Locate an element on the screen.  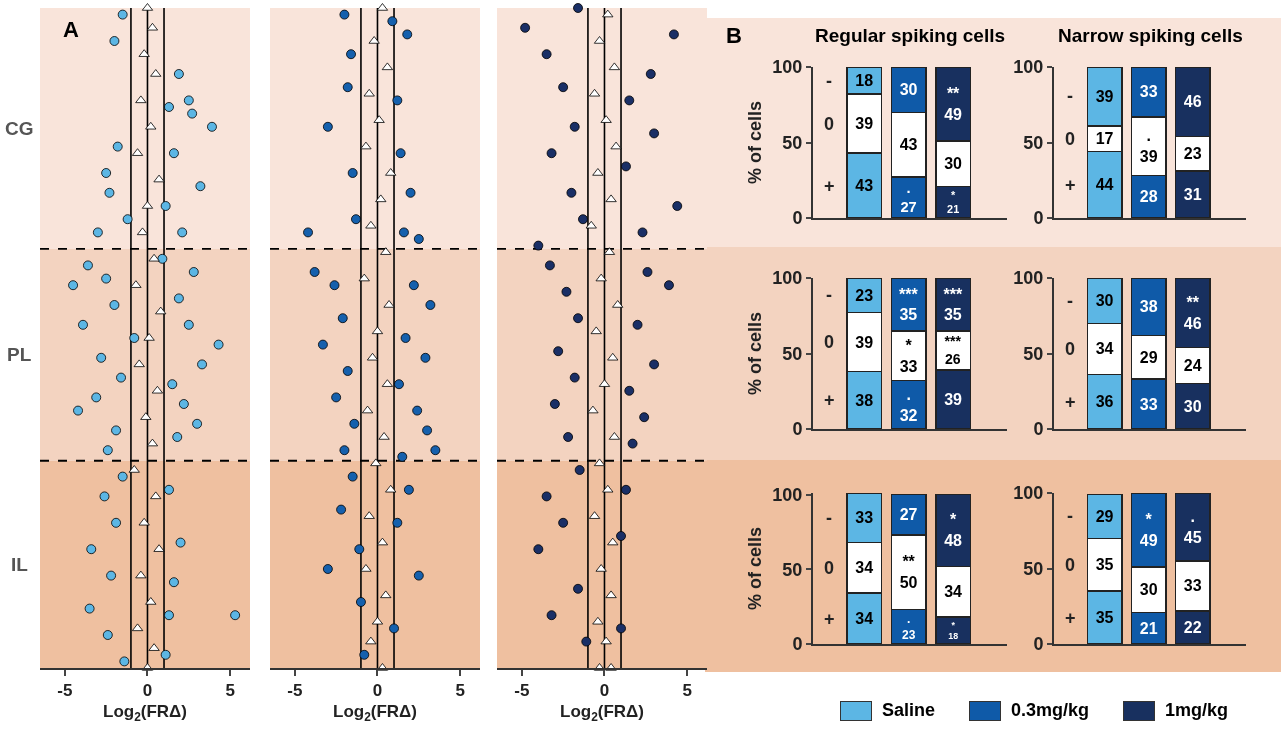
category-label: 0.3mg/kg is located at coordinates (1050, 710).